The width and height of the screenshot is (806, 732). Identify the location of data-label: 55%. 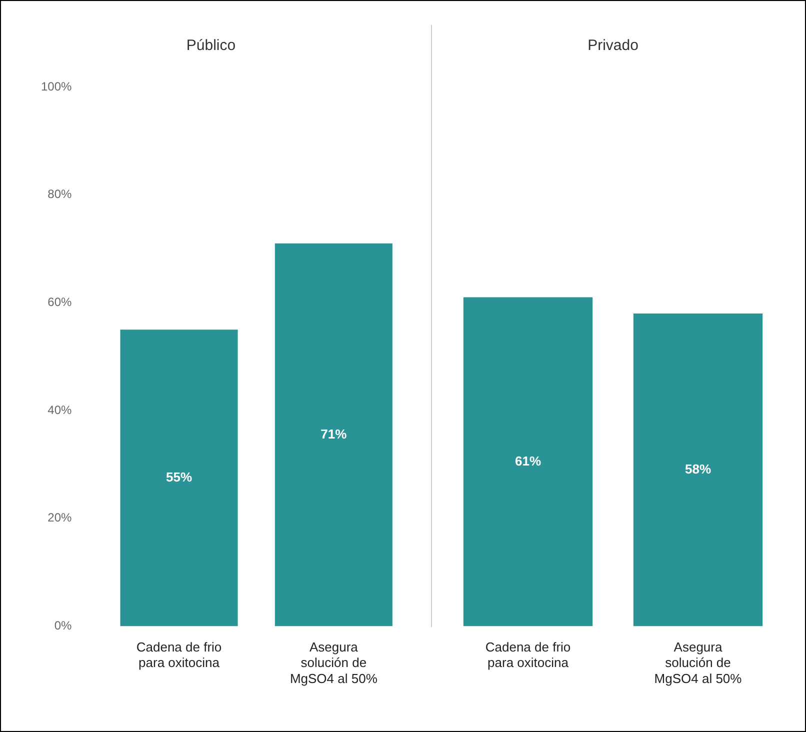
(179, 477).